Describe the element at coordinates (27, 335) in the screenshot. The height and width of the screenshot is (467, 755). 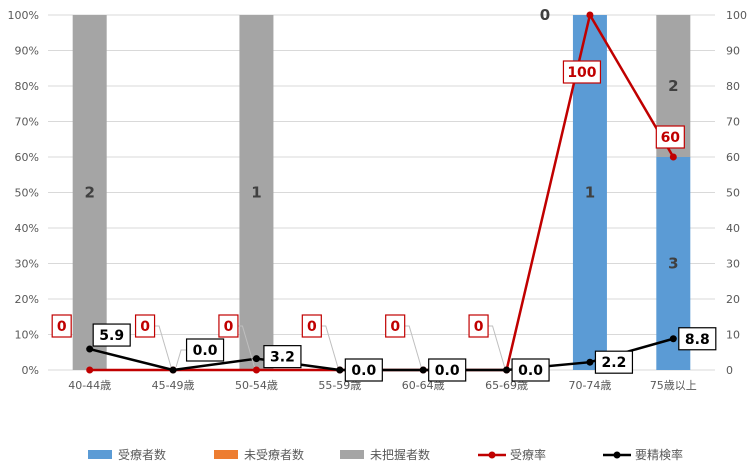
I see `left-tick-label: 10%` at that location.